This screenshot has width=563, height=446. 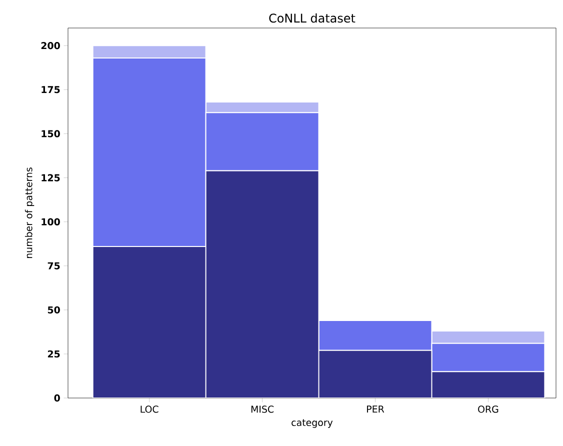 What do you see at coordinates (51, 222) in the screenshot?
I see `y-tick-label: 100` at bounding box center [51, 222].